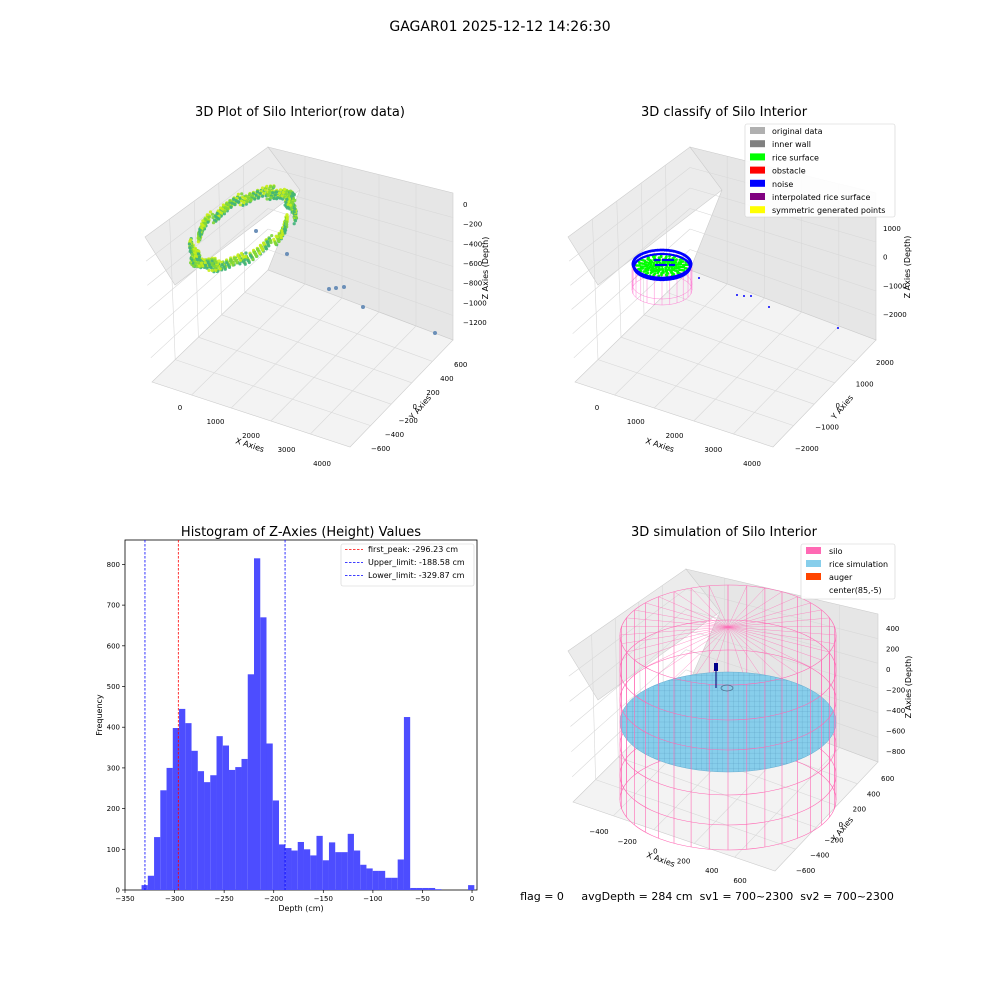 The width and height of the screenshot is (1000, 1004). What do you see at coordinates (113, 728) in the screenshot?
I see `y-tick-label: 400` at bounding box center [113, 728].